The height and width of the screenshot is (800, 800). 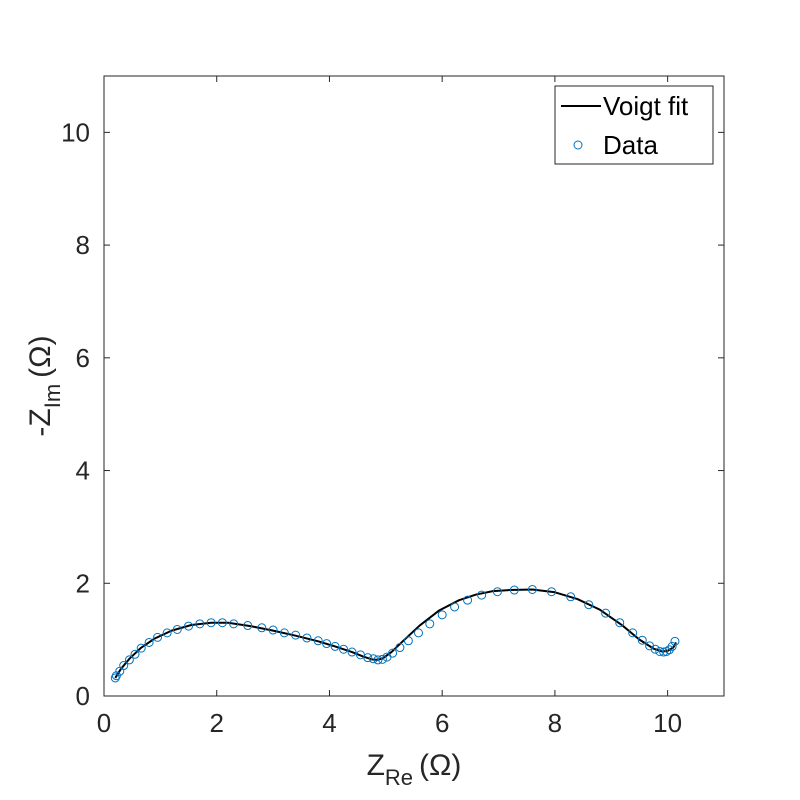 I want to click on y-tick-label: 8, so click(x=83, y=245).